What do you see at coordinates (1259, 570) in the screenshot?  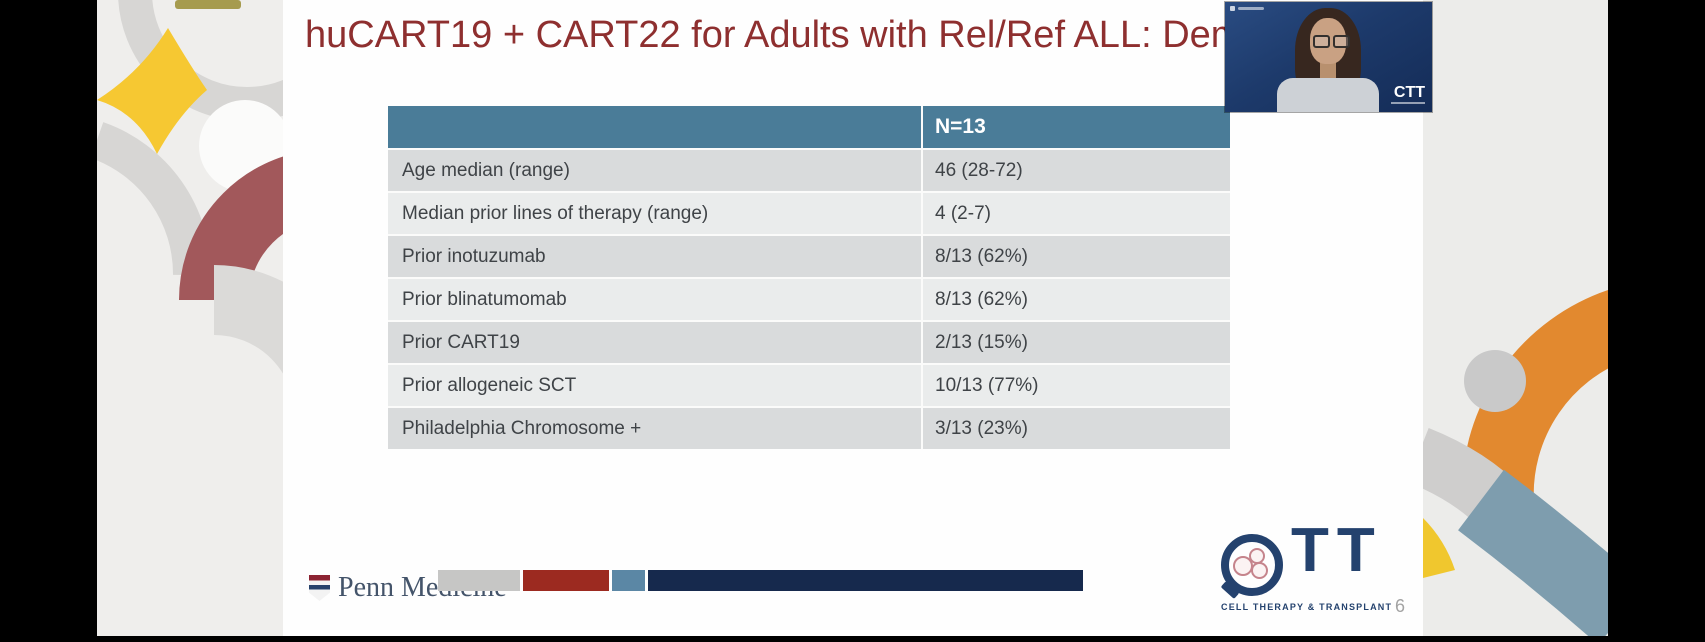 I see `cell-icon` at bounding box center [1259, 570].